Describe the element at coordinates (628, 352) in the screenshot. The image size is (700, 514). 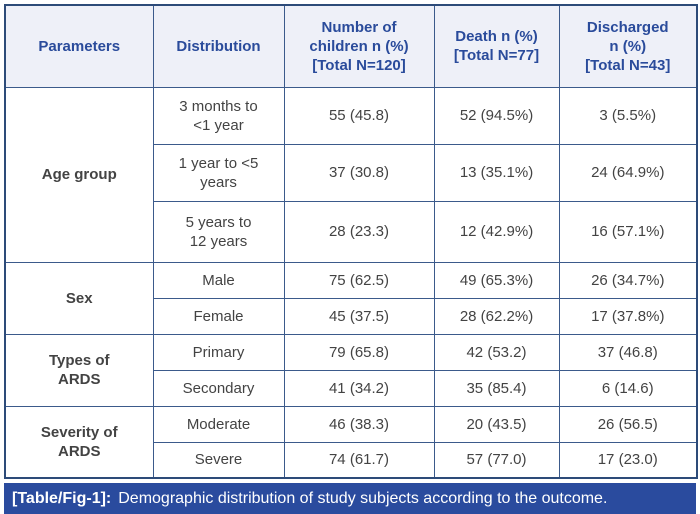
I see `table-cell: 37 (46.8)` at that location.